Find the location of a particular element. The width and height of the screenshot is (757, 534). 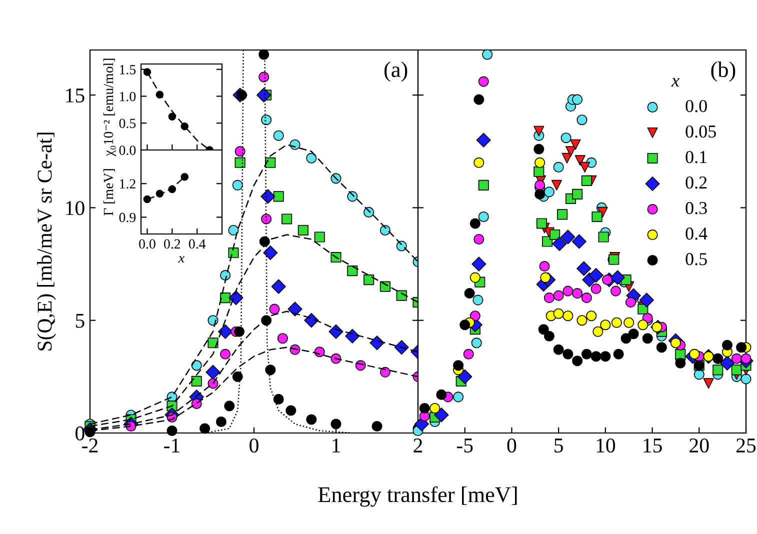

x-axis-title: Energy transfer [meV] is located at coordinates (417, 496).